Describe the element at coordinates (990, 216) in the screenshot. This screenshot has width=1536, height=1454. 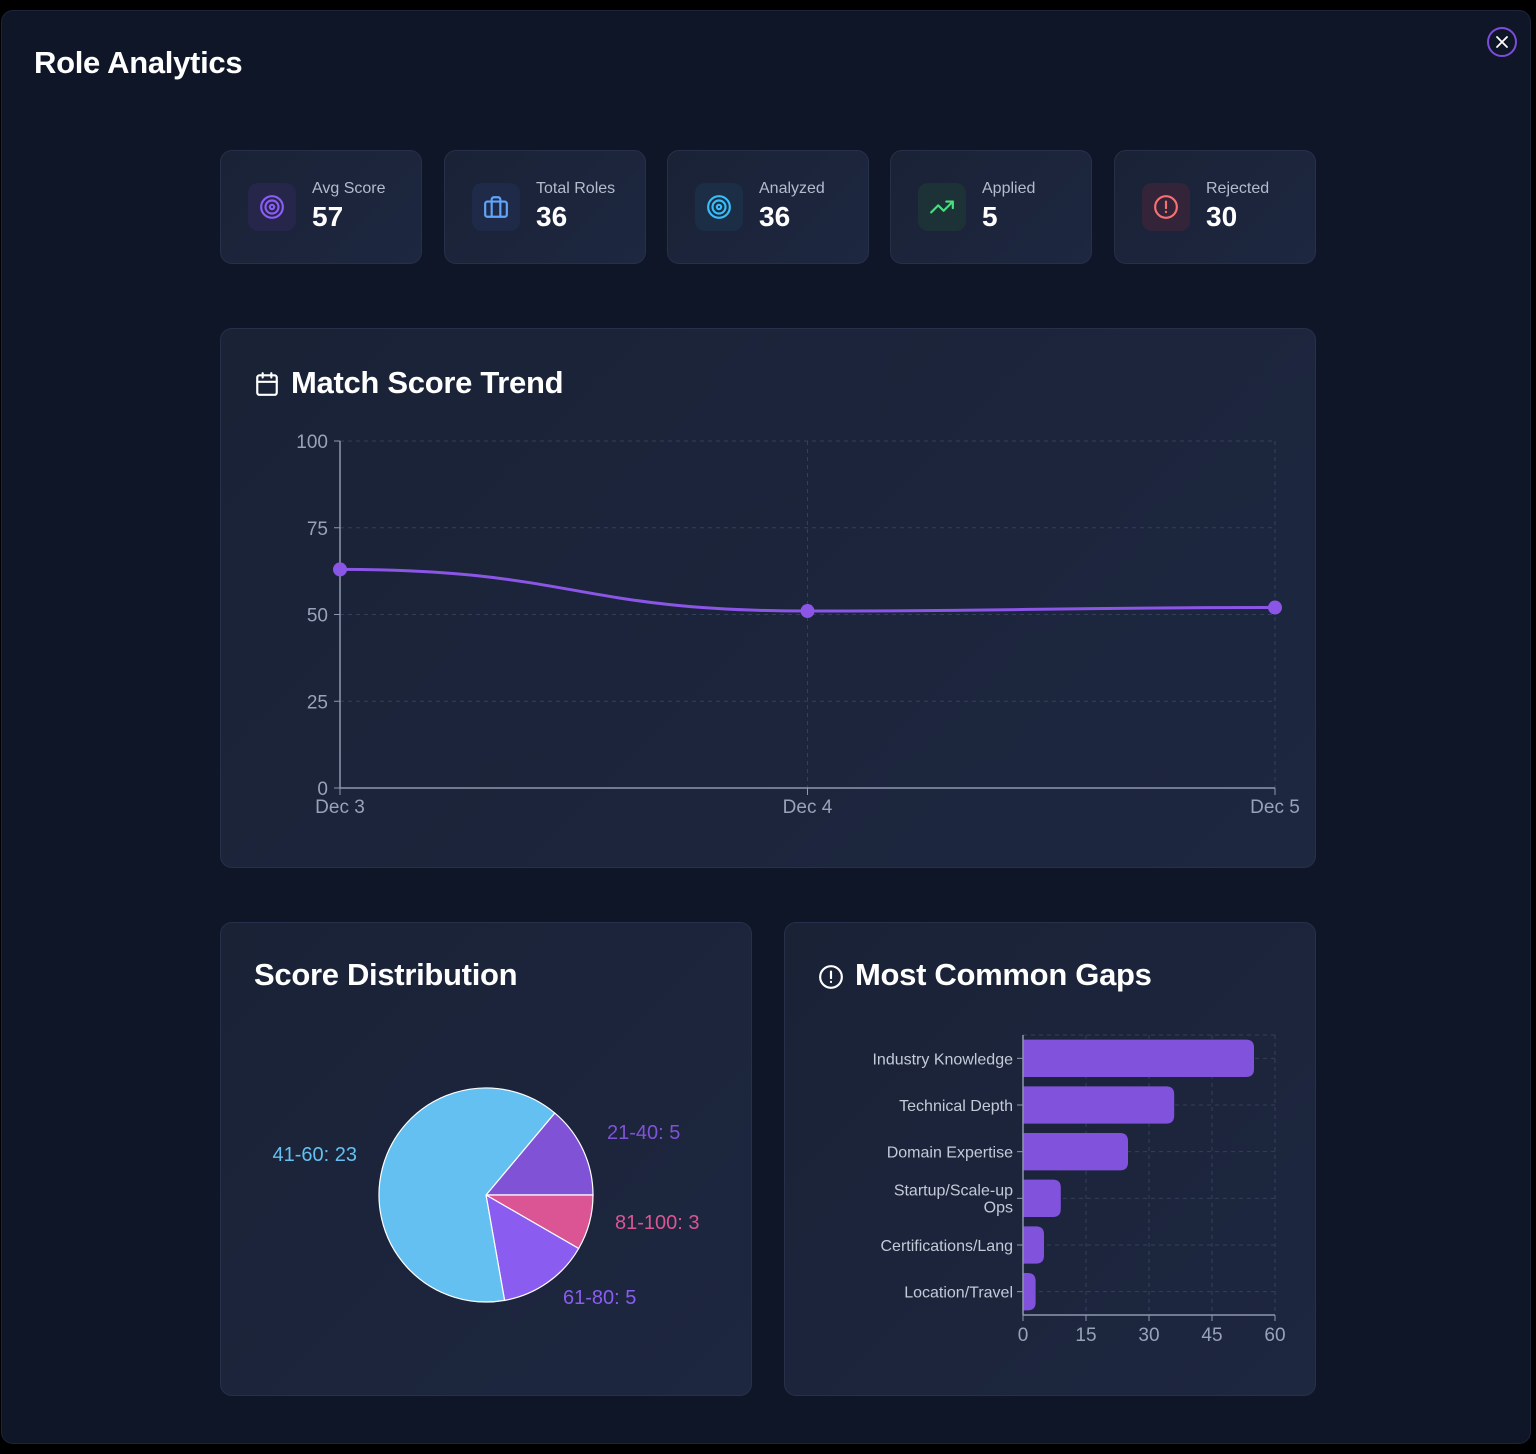
I see `stat-value: 5` at that location.